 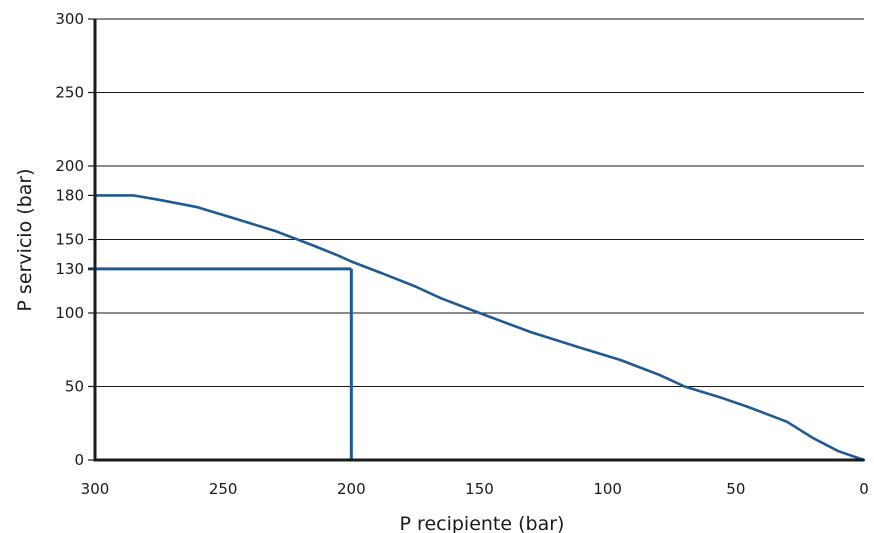 What do you see at coordinates (735, 489) in the screenshot?
I see `x-tick-label-50: 50` at bounding box center [735, 489].